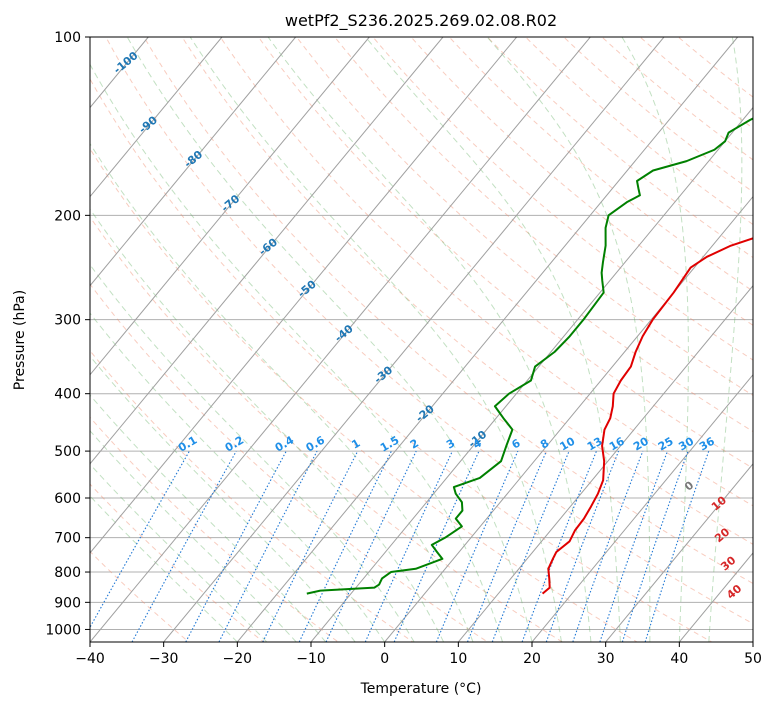 The image size is (775, 708). What do you see at coordinates (421, 21) in the screenshot?
I see `chart-title: wetPf2_S236.2025.269.02.08.R02` at bounding box center [421, 21].